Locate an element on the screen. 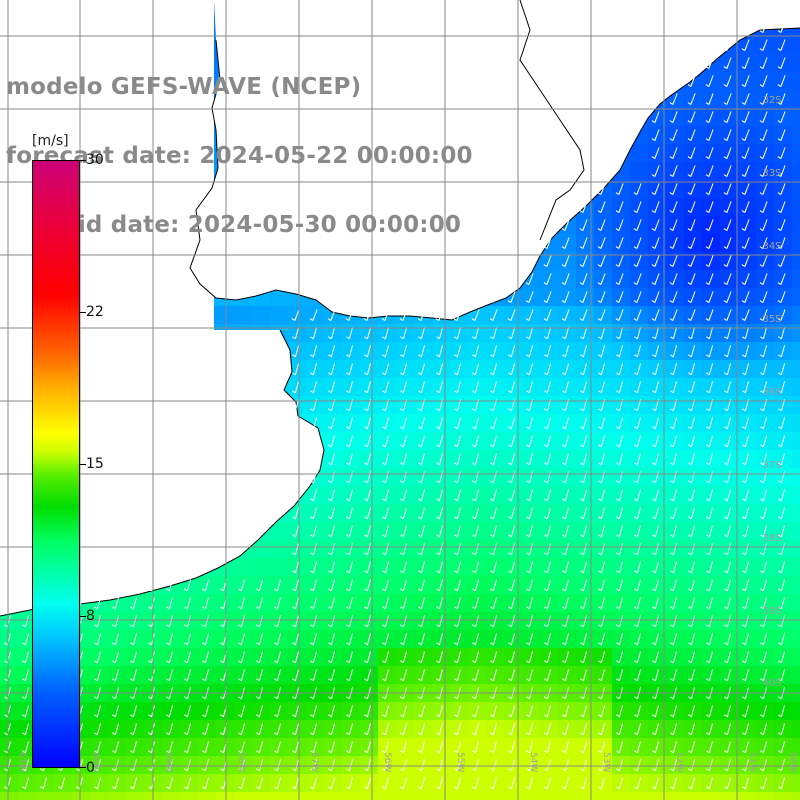 The width and height of the screenshot is (800, 800). lon-label: 50W is located at coordinates (792, 762).